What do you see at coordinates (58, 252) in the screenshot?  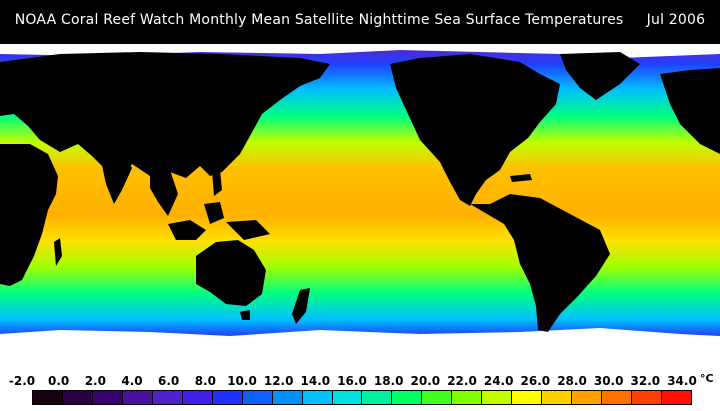 I see `madagascar` at bounding box center [58, 252].